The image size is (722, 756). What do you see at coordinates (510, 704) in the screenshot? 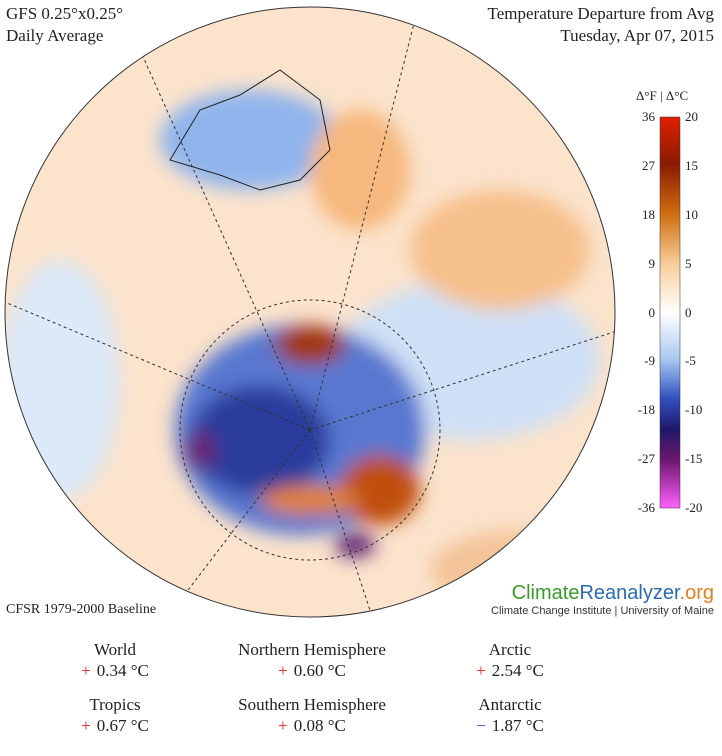
I see `stat-label: Antarctic` at bounding box center [510, 704].